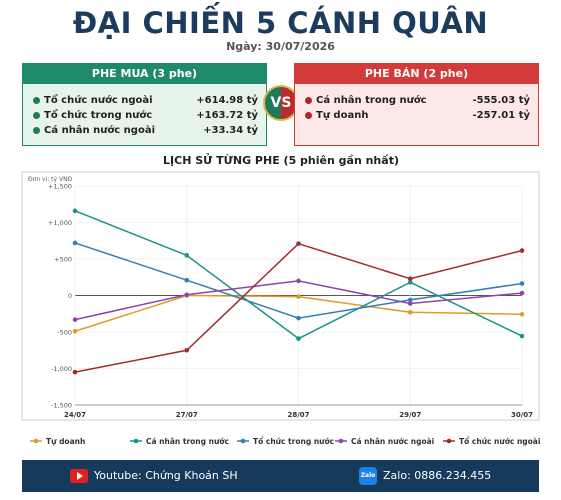 The image size is (561, 500). Describe the element at coordinates (50, 179) in the screenshot. I see `unit-label: Đơn vị: tỷ VNĐ` at that location.